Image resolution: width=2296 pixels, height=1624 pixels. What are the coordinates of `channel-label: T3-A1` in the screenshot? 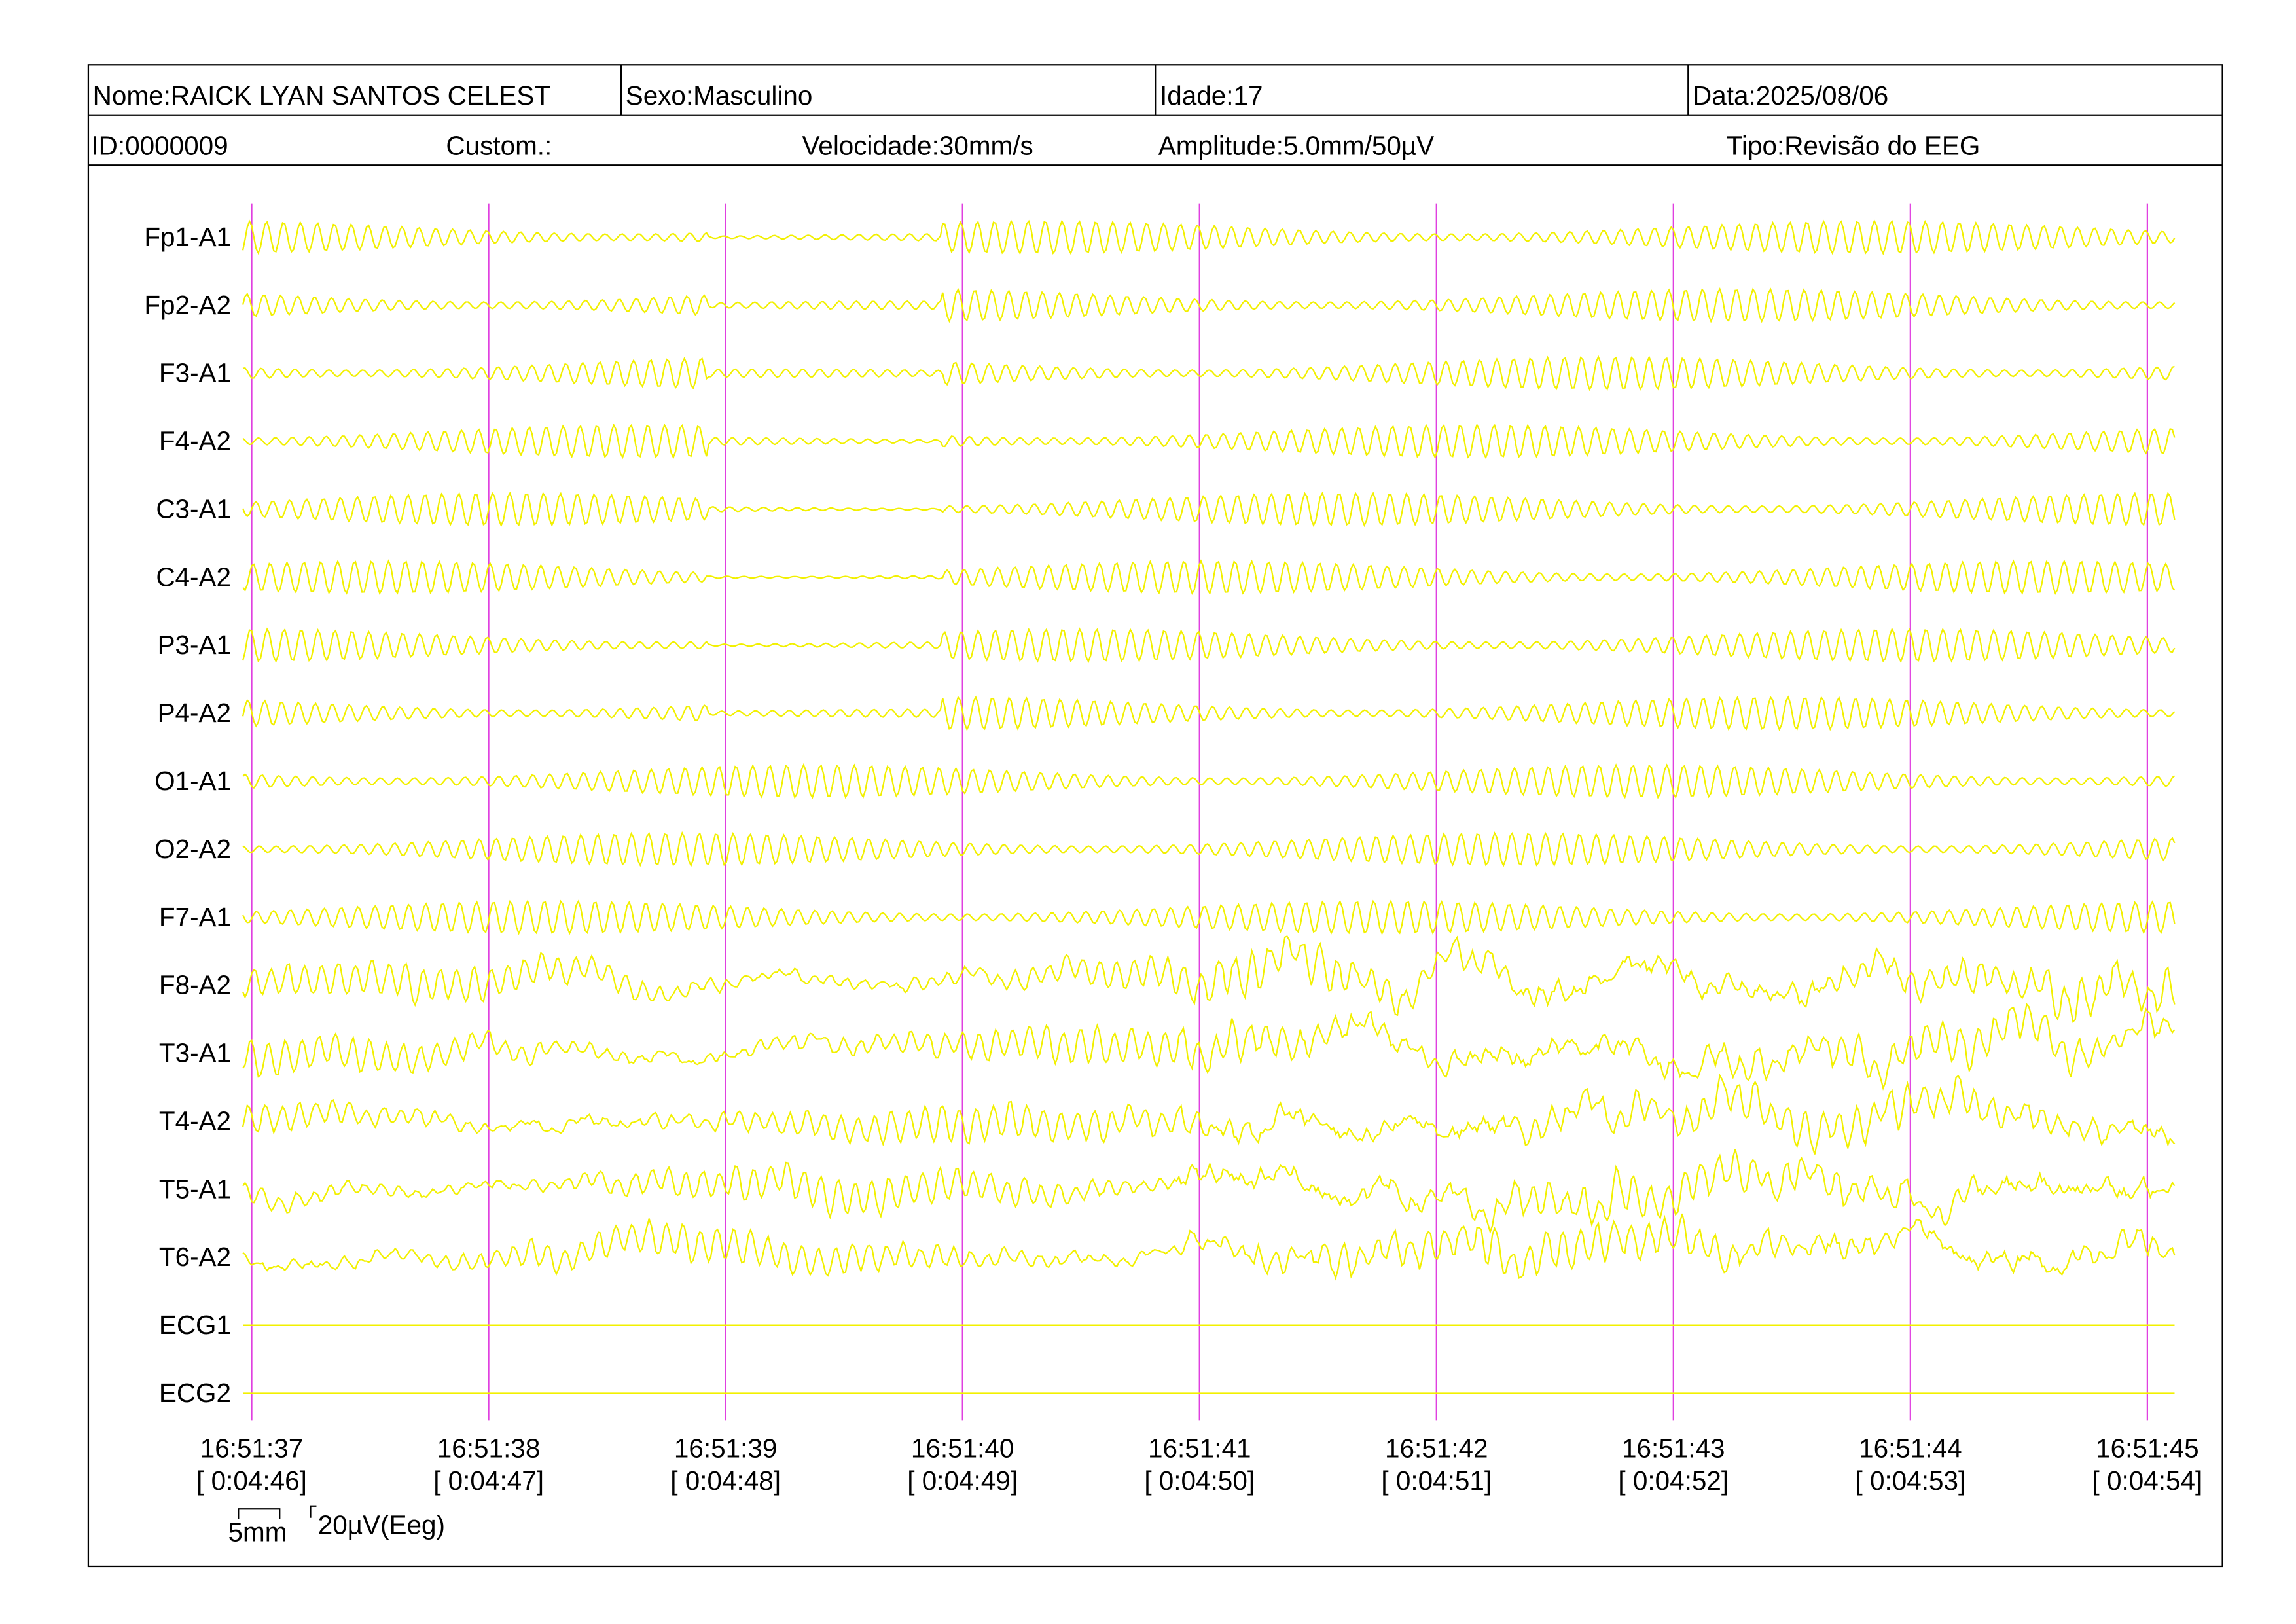 It's located at (195, 1053).